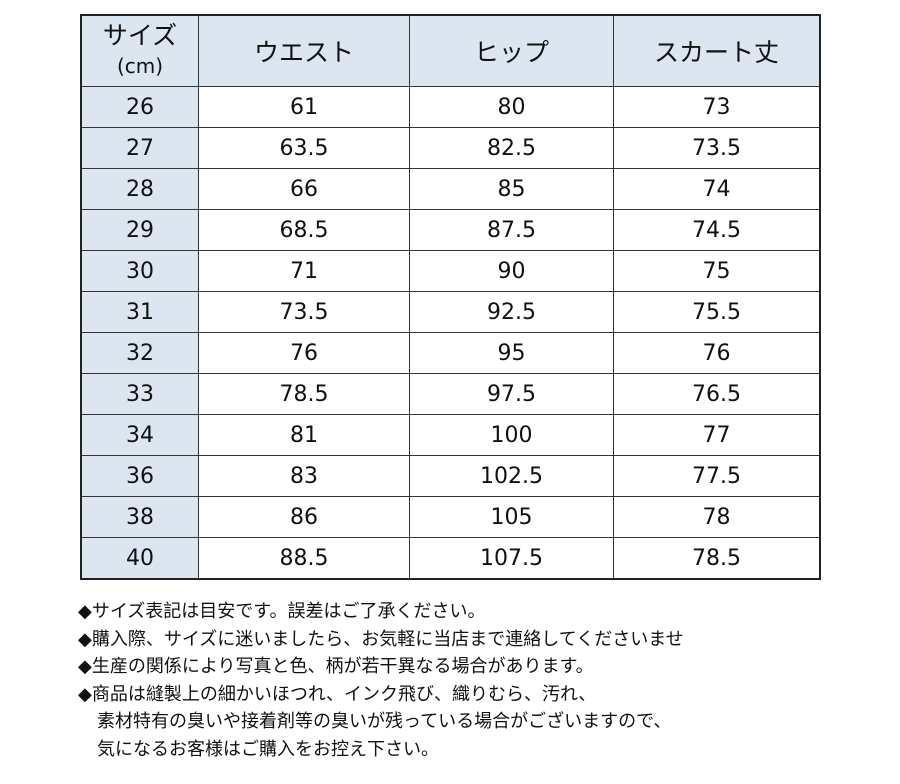 The image size is (900, 784). What do you see at coordinates (139, 517) in the screenshot?
I see `size-cell: 38` at bounding box center [139, 517].